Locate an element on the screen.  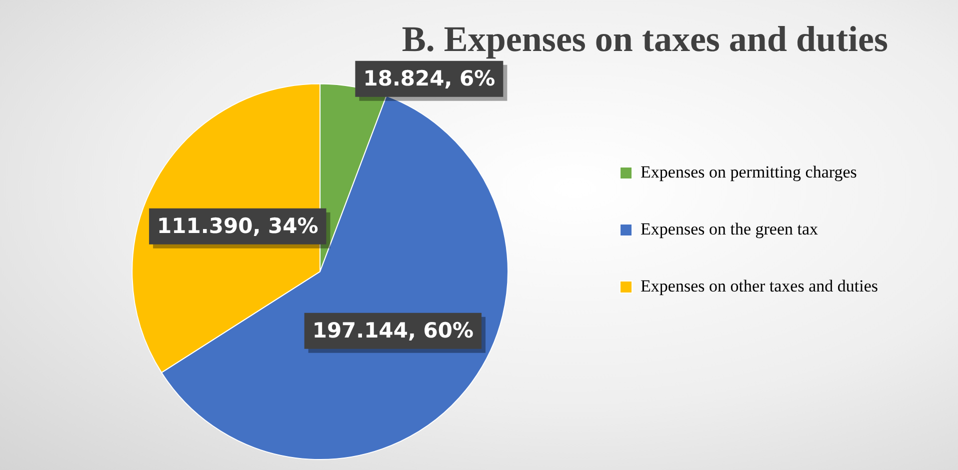
data-label: 111.390, 34% is located at coordinates (237, 226).